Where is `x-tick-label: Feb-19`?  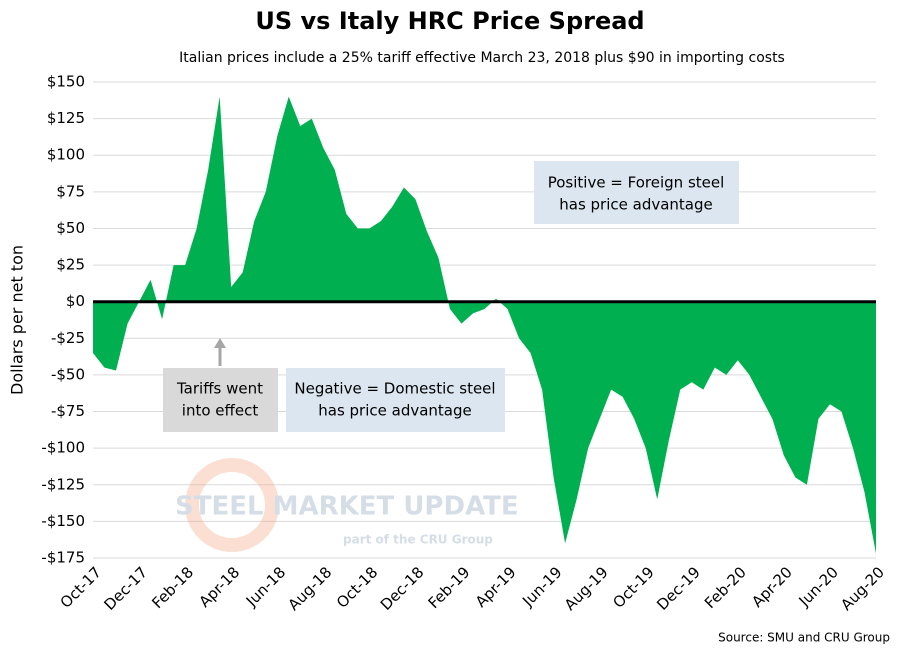 x-tick-label: Feb-19 is located at coordinates (449, 587).